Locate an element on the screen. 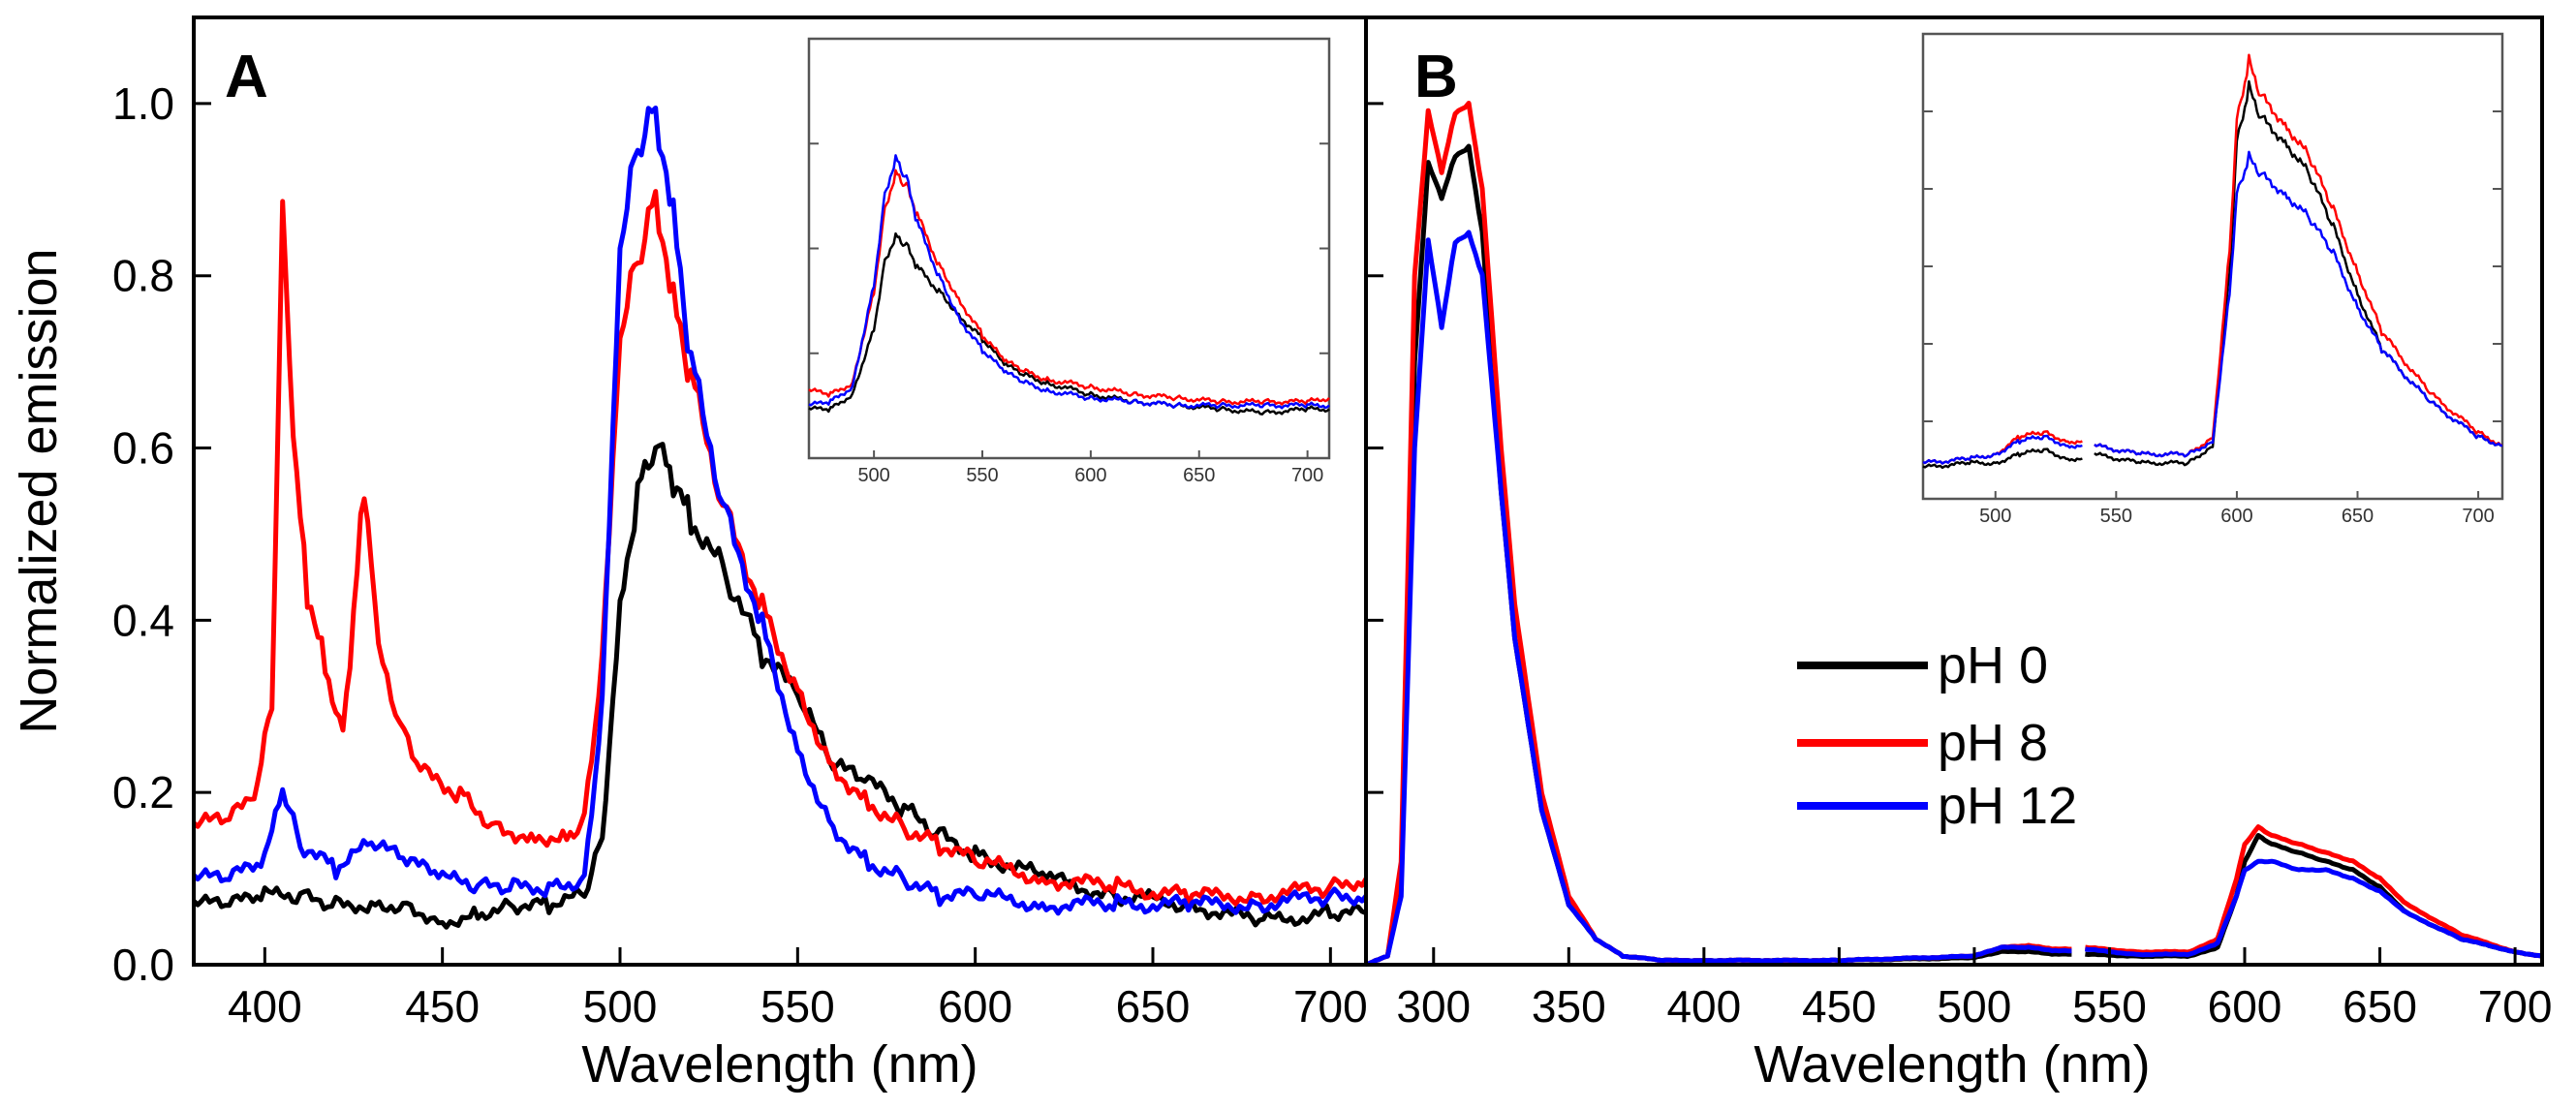  panel-b-x-tick-label-500: 500 is located at coordinates (1975, 1006).